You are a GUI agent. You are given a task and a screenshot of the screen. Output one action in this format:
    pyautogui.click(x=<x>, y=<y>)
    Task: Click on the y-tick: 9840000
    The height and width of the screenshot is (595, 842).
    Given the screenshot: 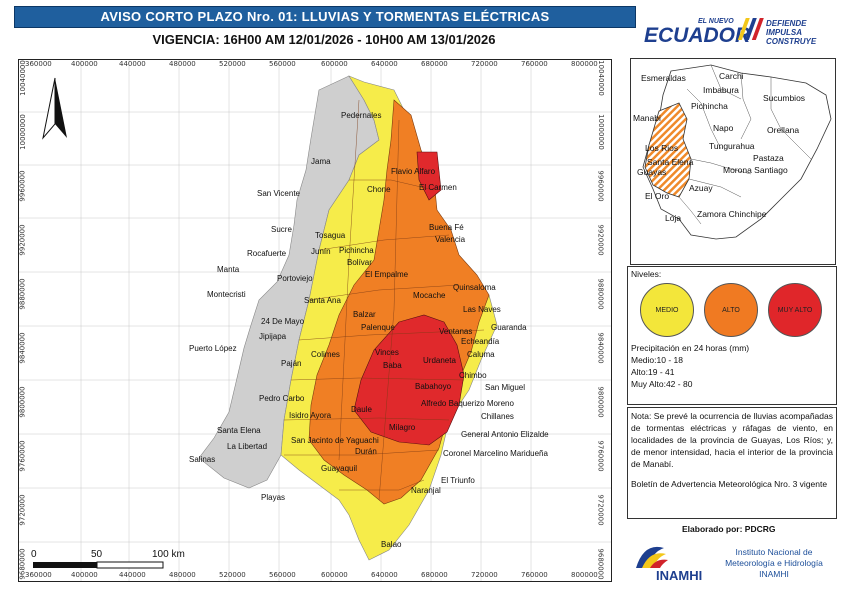 What is the action you would take?
    pyautogui.click(x=22, y=348)
    